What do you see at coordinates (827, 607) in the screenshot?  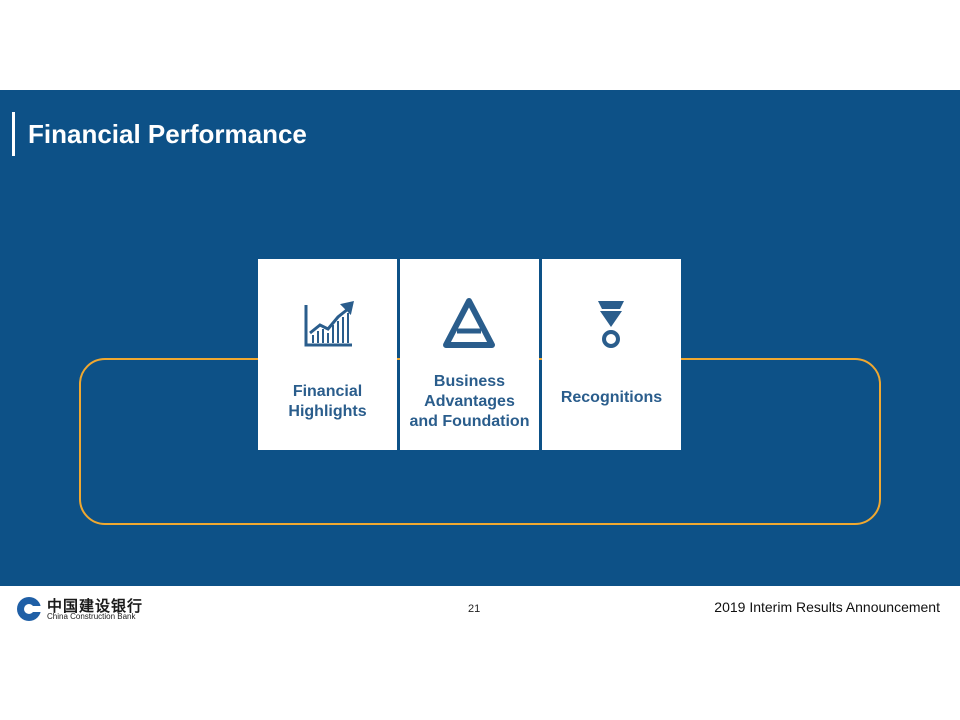 I see `footer-announcement: 2019 Interim Results Announcement` at bounding box center [827, 607].